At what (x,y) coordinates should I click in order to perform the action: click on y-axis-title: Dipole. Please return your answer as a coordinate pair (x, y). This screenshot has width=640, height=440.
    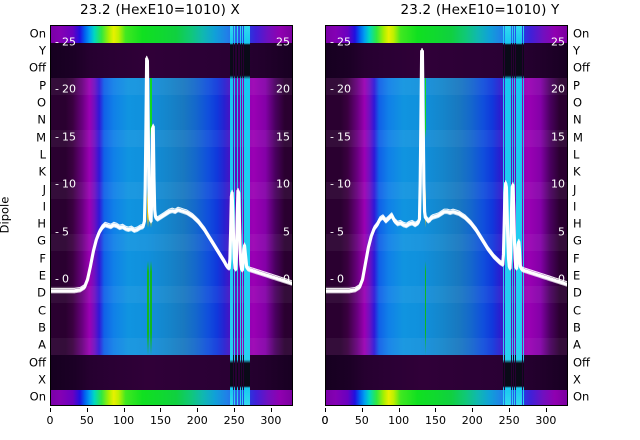
    Looking at the image, I should click on (6, 215).